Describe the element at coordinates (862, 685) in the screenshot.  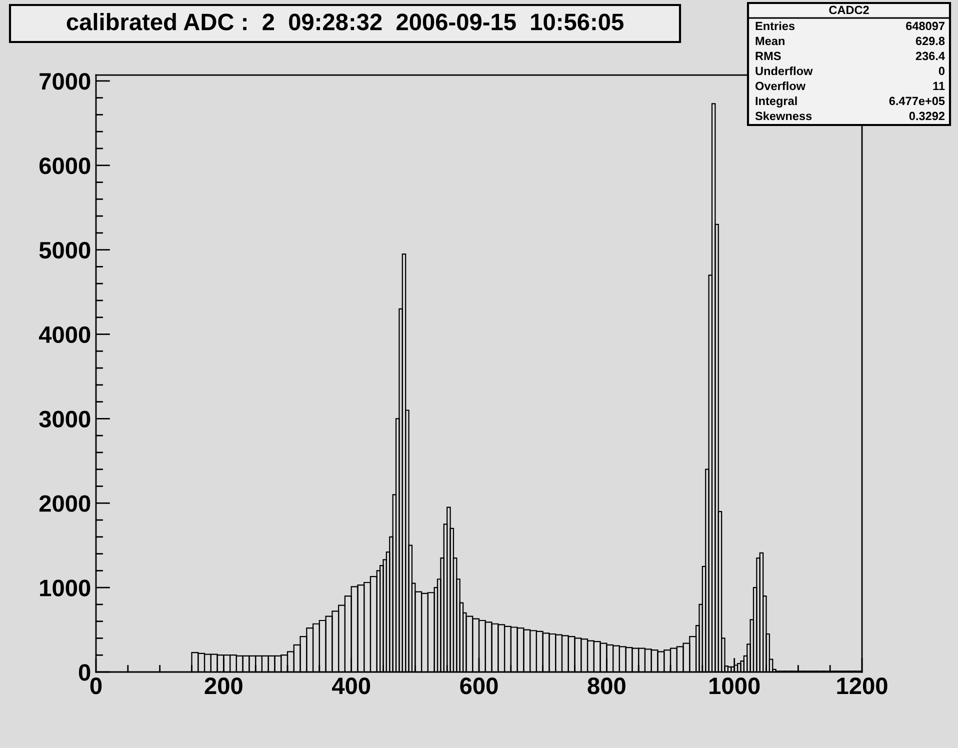
I see `x-tick-label: 1200` at that location.